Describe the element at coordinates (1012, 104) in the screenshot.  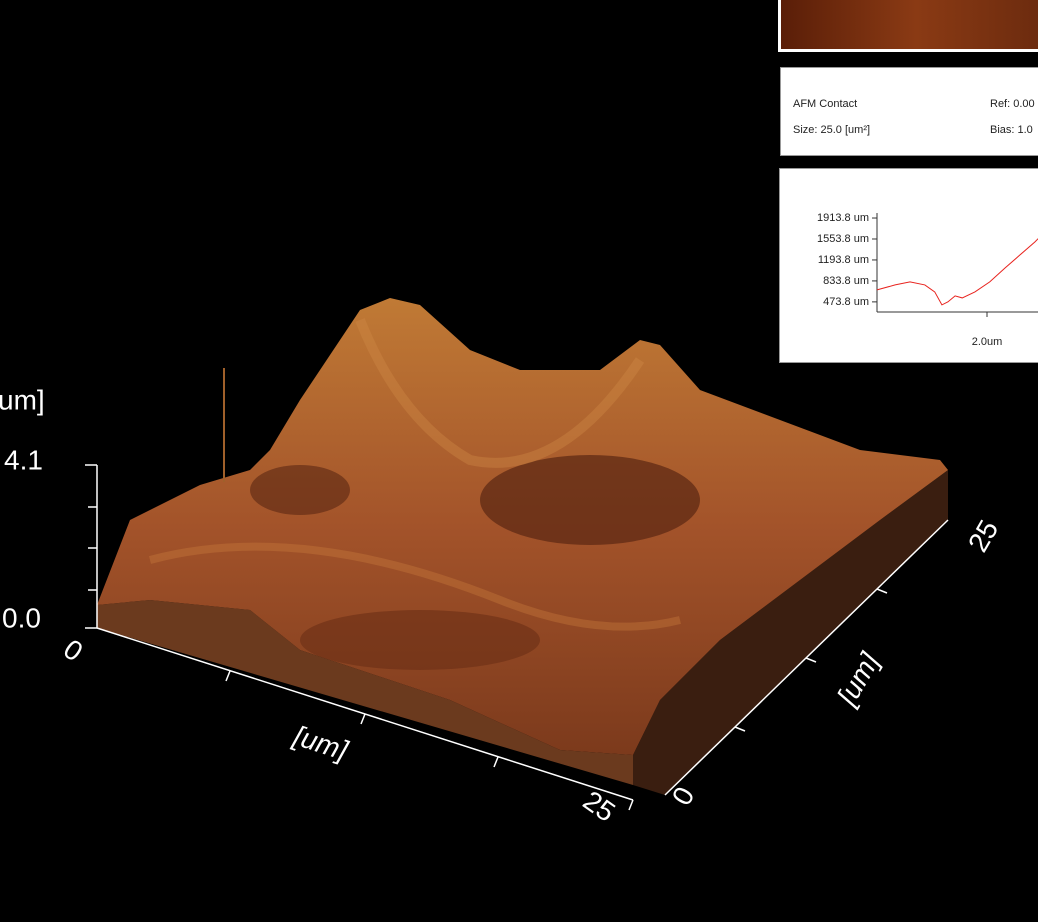
I see `ref: Ref: 0.00` at that location.